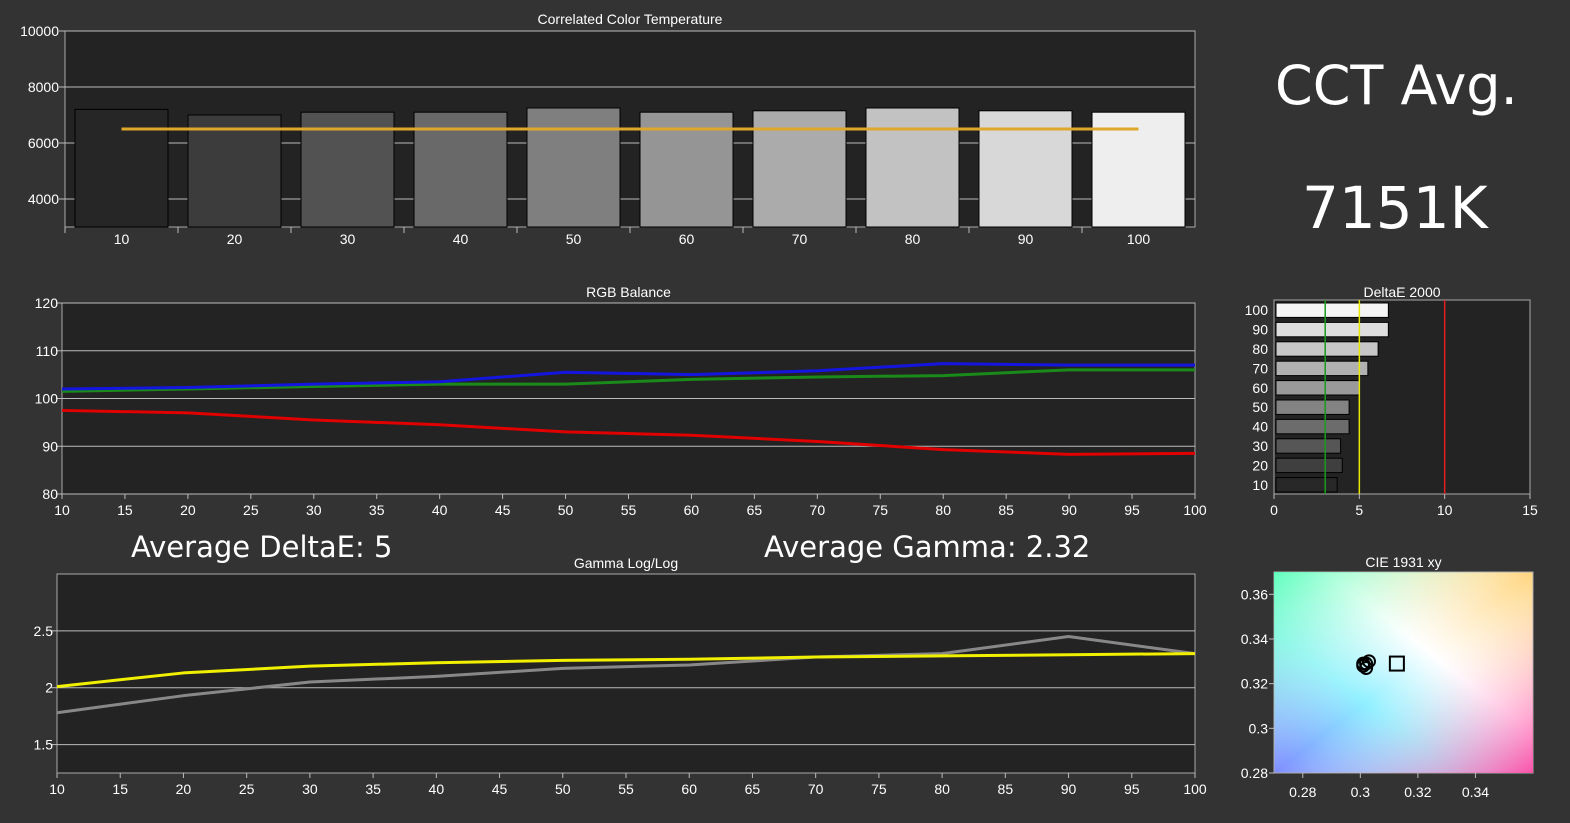 This screenshot has height=823, width=1570. What do you see at coordinates (880, 510) in the screenshot?
I see `rgb-x-tick-label: 75` at bounding box center [880, 510].